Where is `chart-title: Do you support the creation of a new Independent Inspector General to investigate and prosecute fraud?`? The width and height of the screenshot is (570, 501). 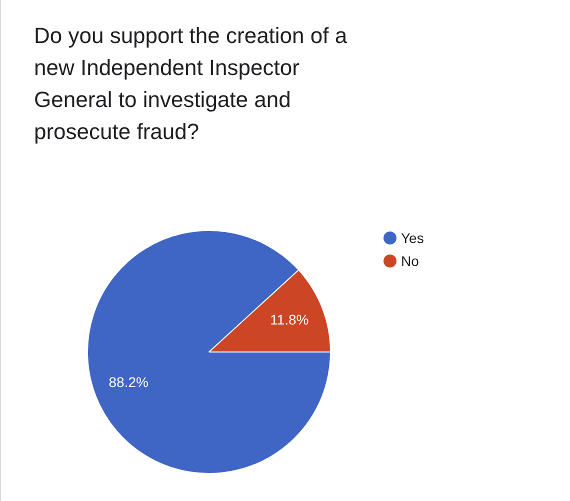
chart-title: Do you support the creation of a new Independent Inspector General to investigate and prosecute fraud? is located at coordinates (191, 84).